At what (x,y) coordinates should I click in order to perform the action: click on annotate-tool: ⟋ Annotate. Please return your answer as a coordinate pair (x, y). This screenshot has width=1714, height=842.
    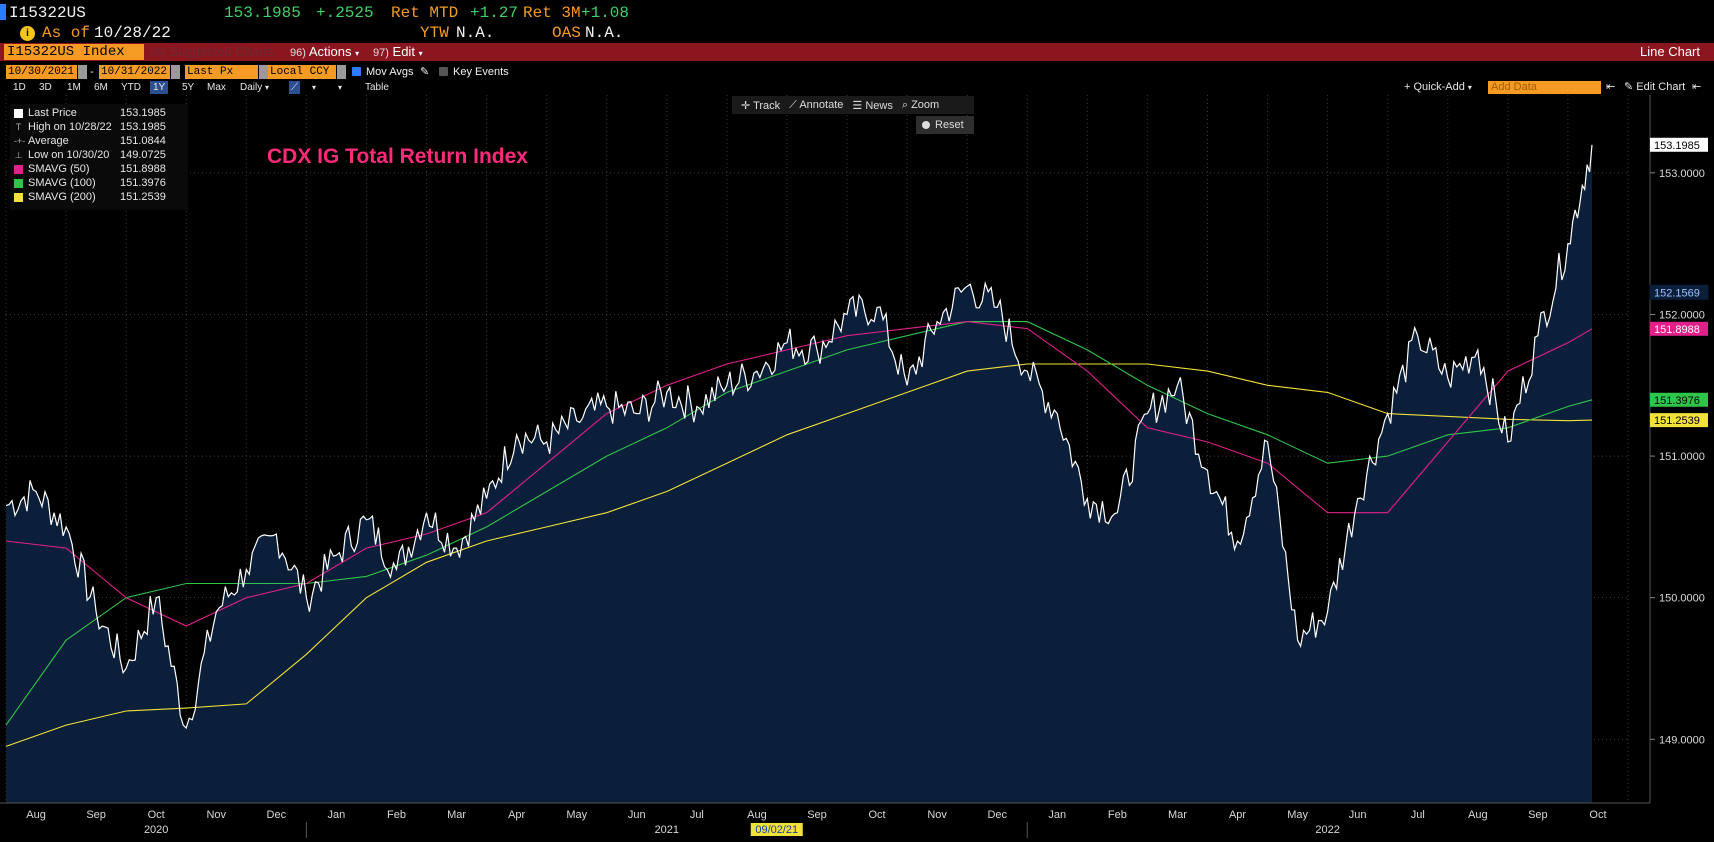
    Looking at the image, I should click on (816, 105).